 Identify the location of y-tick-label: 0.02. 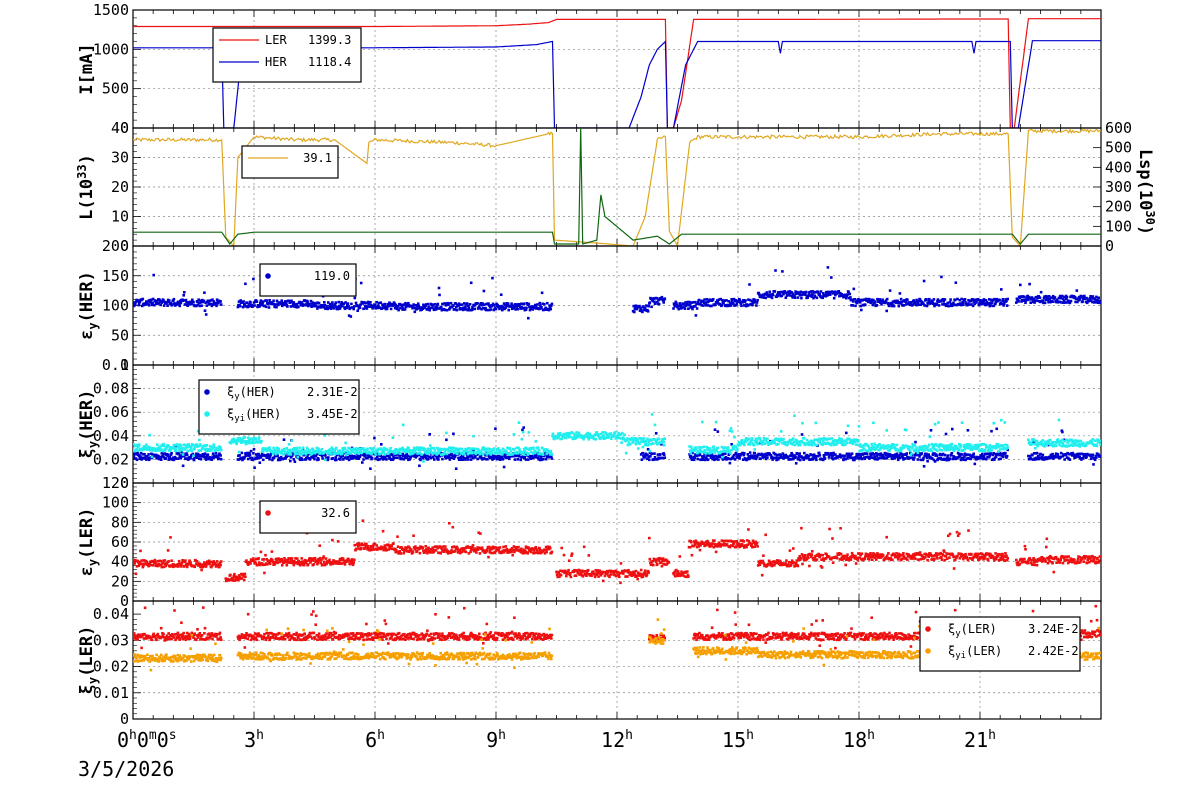
(111, 459).